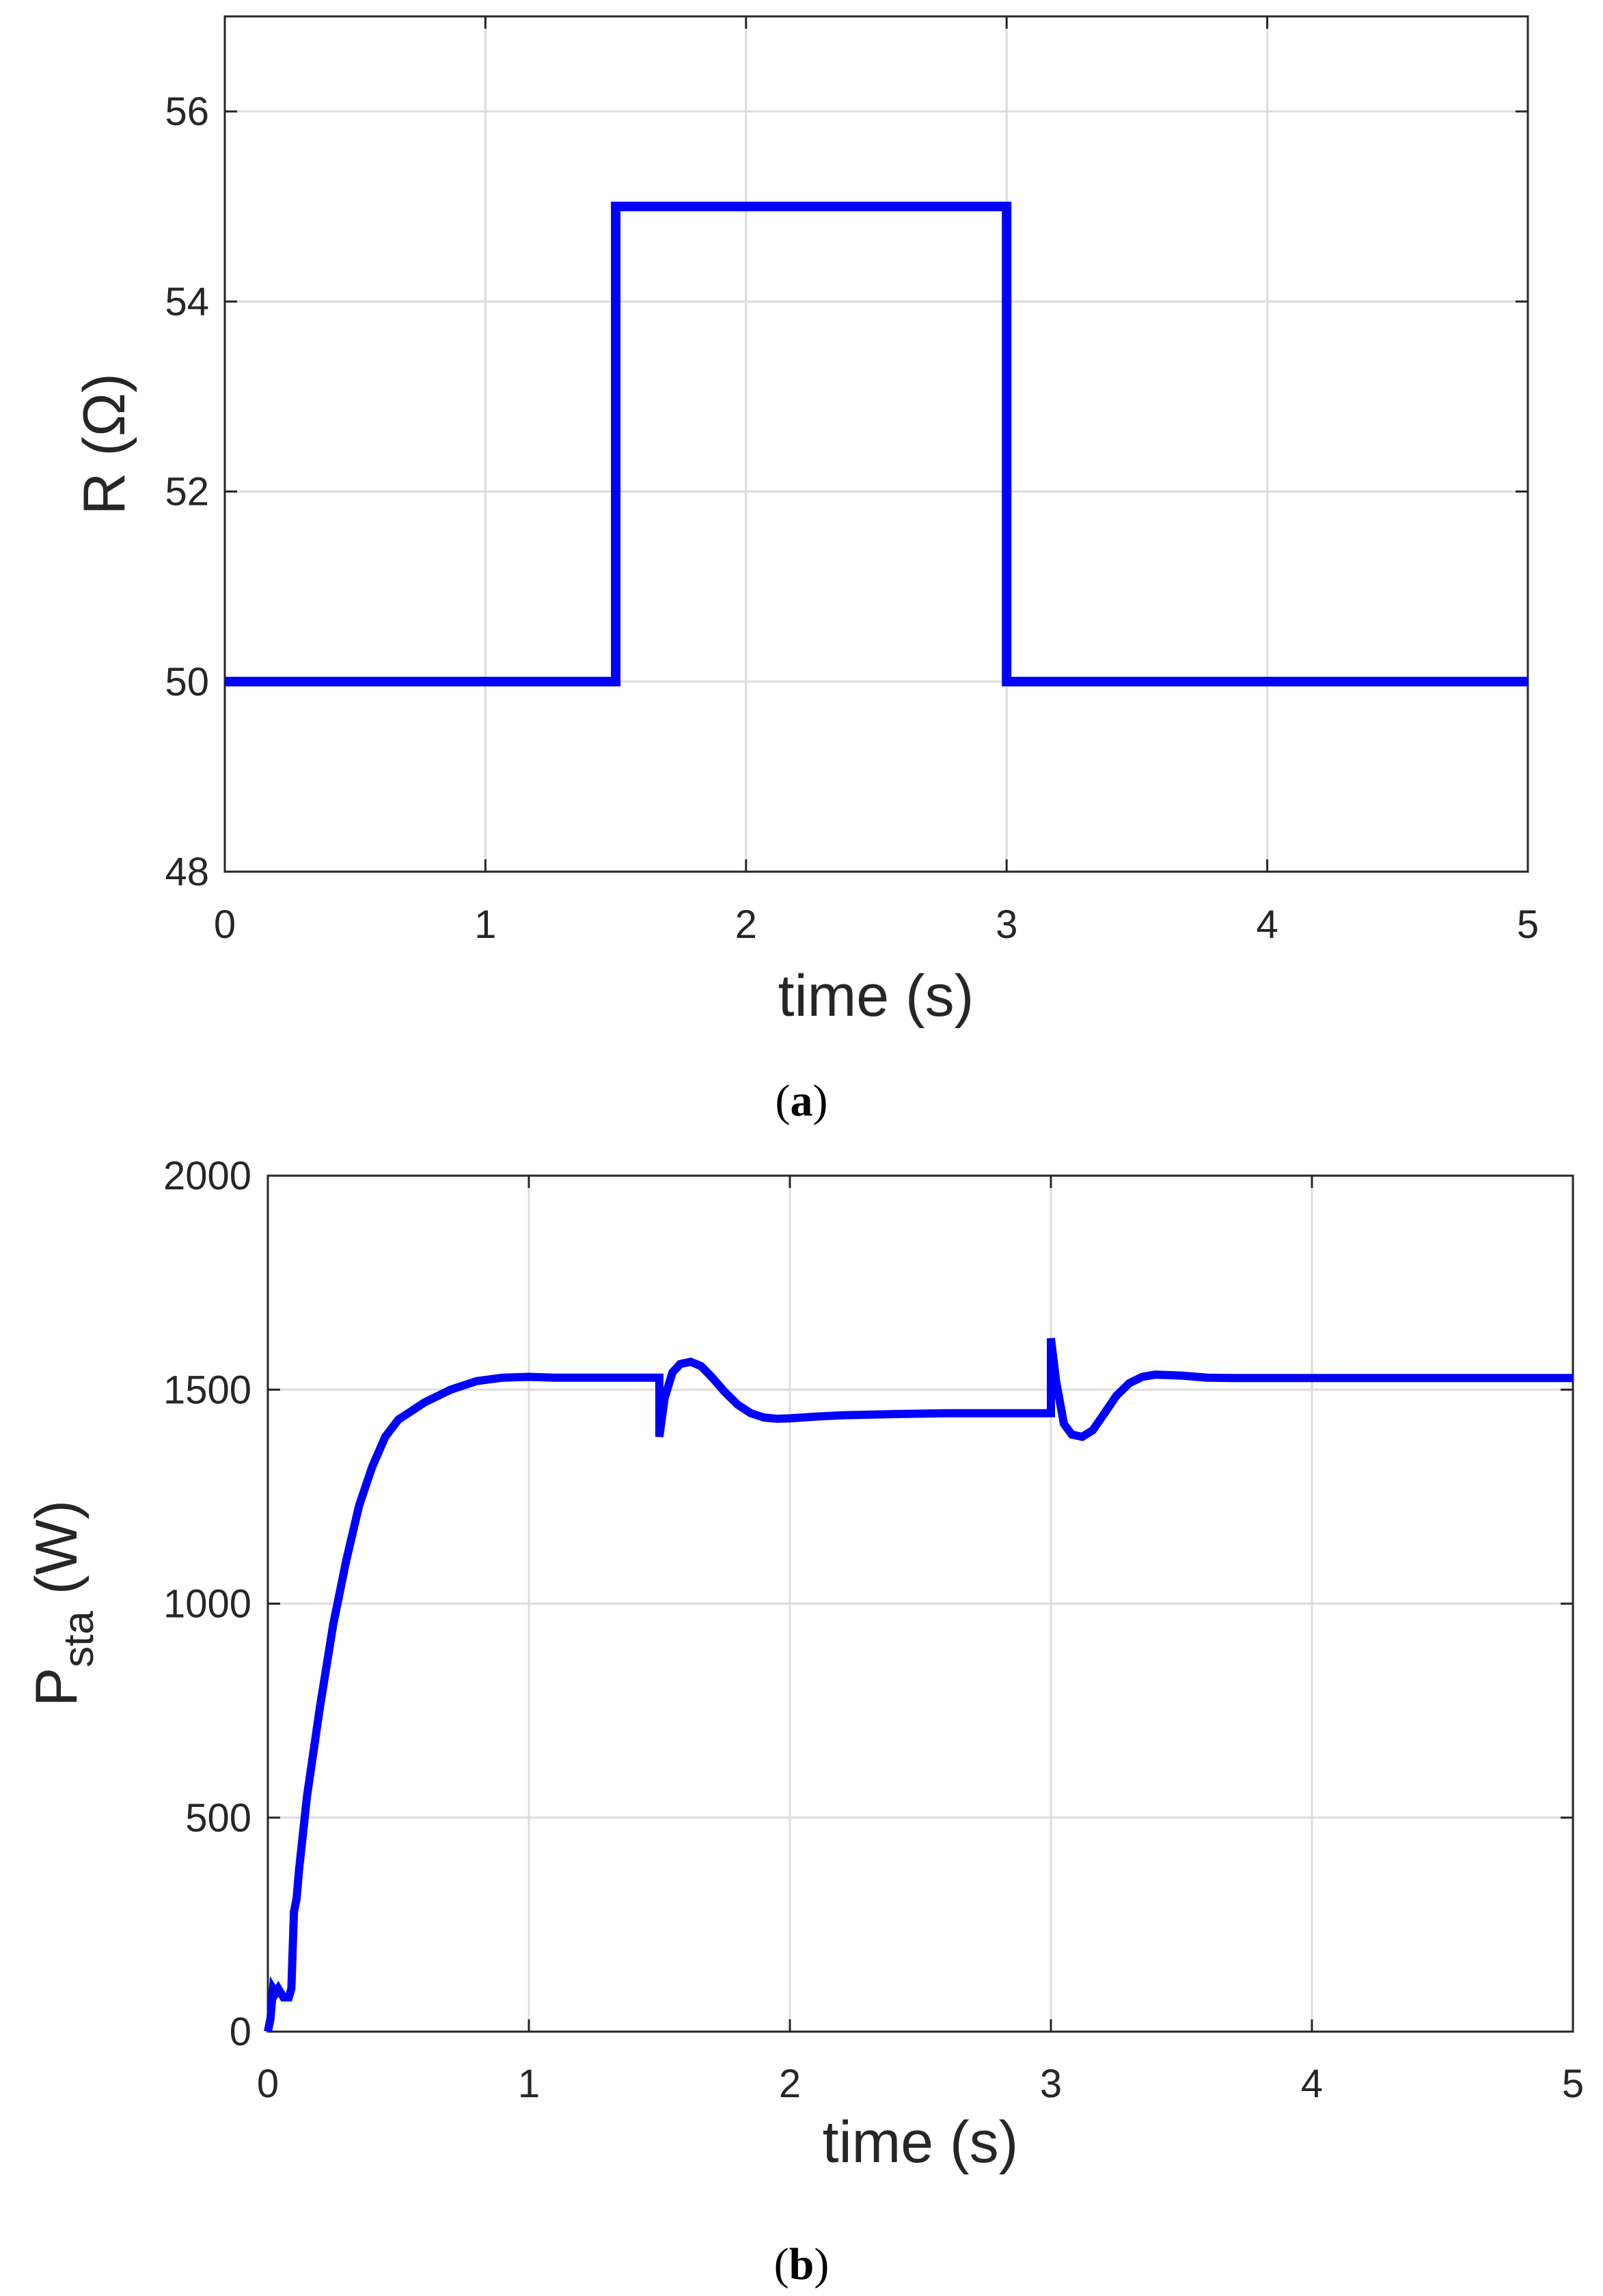  I want to click on y-tick-label: 1500, so click(207, 1390).